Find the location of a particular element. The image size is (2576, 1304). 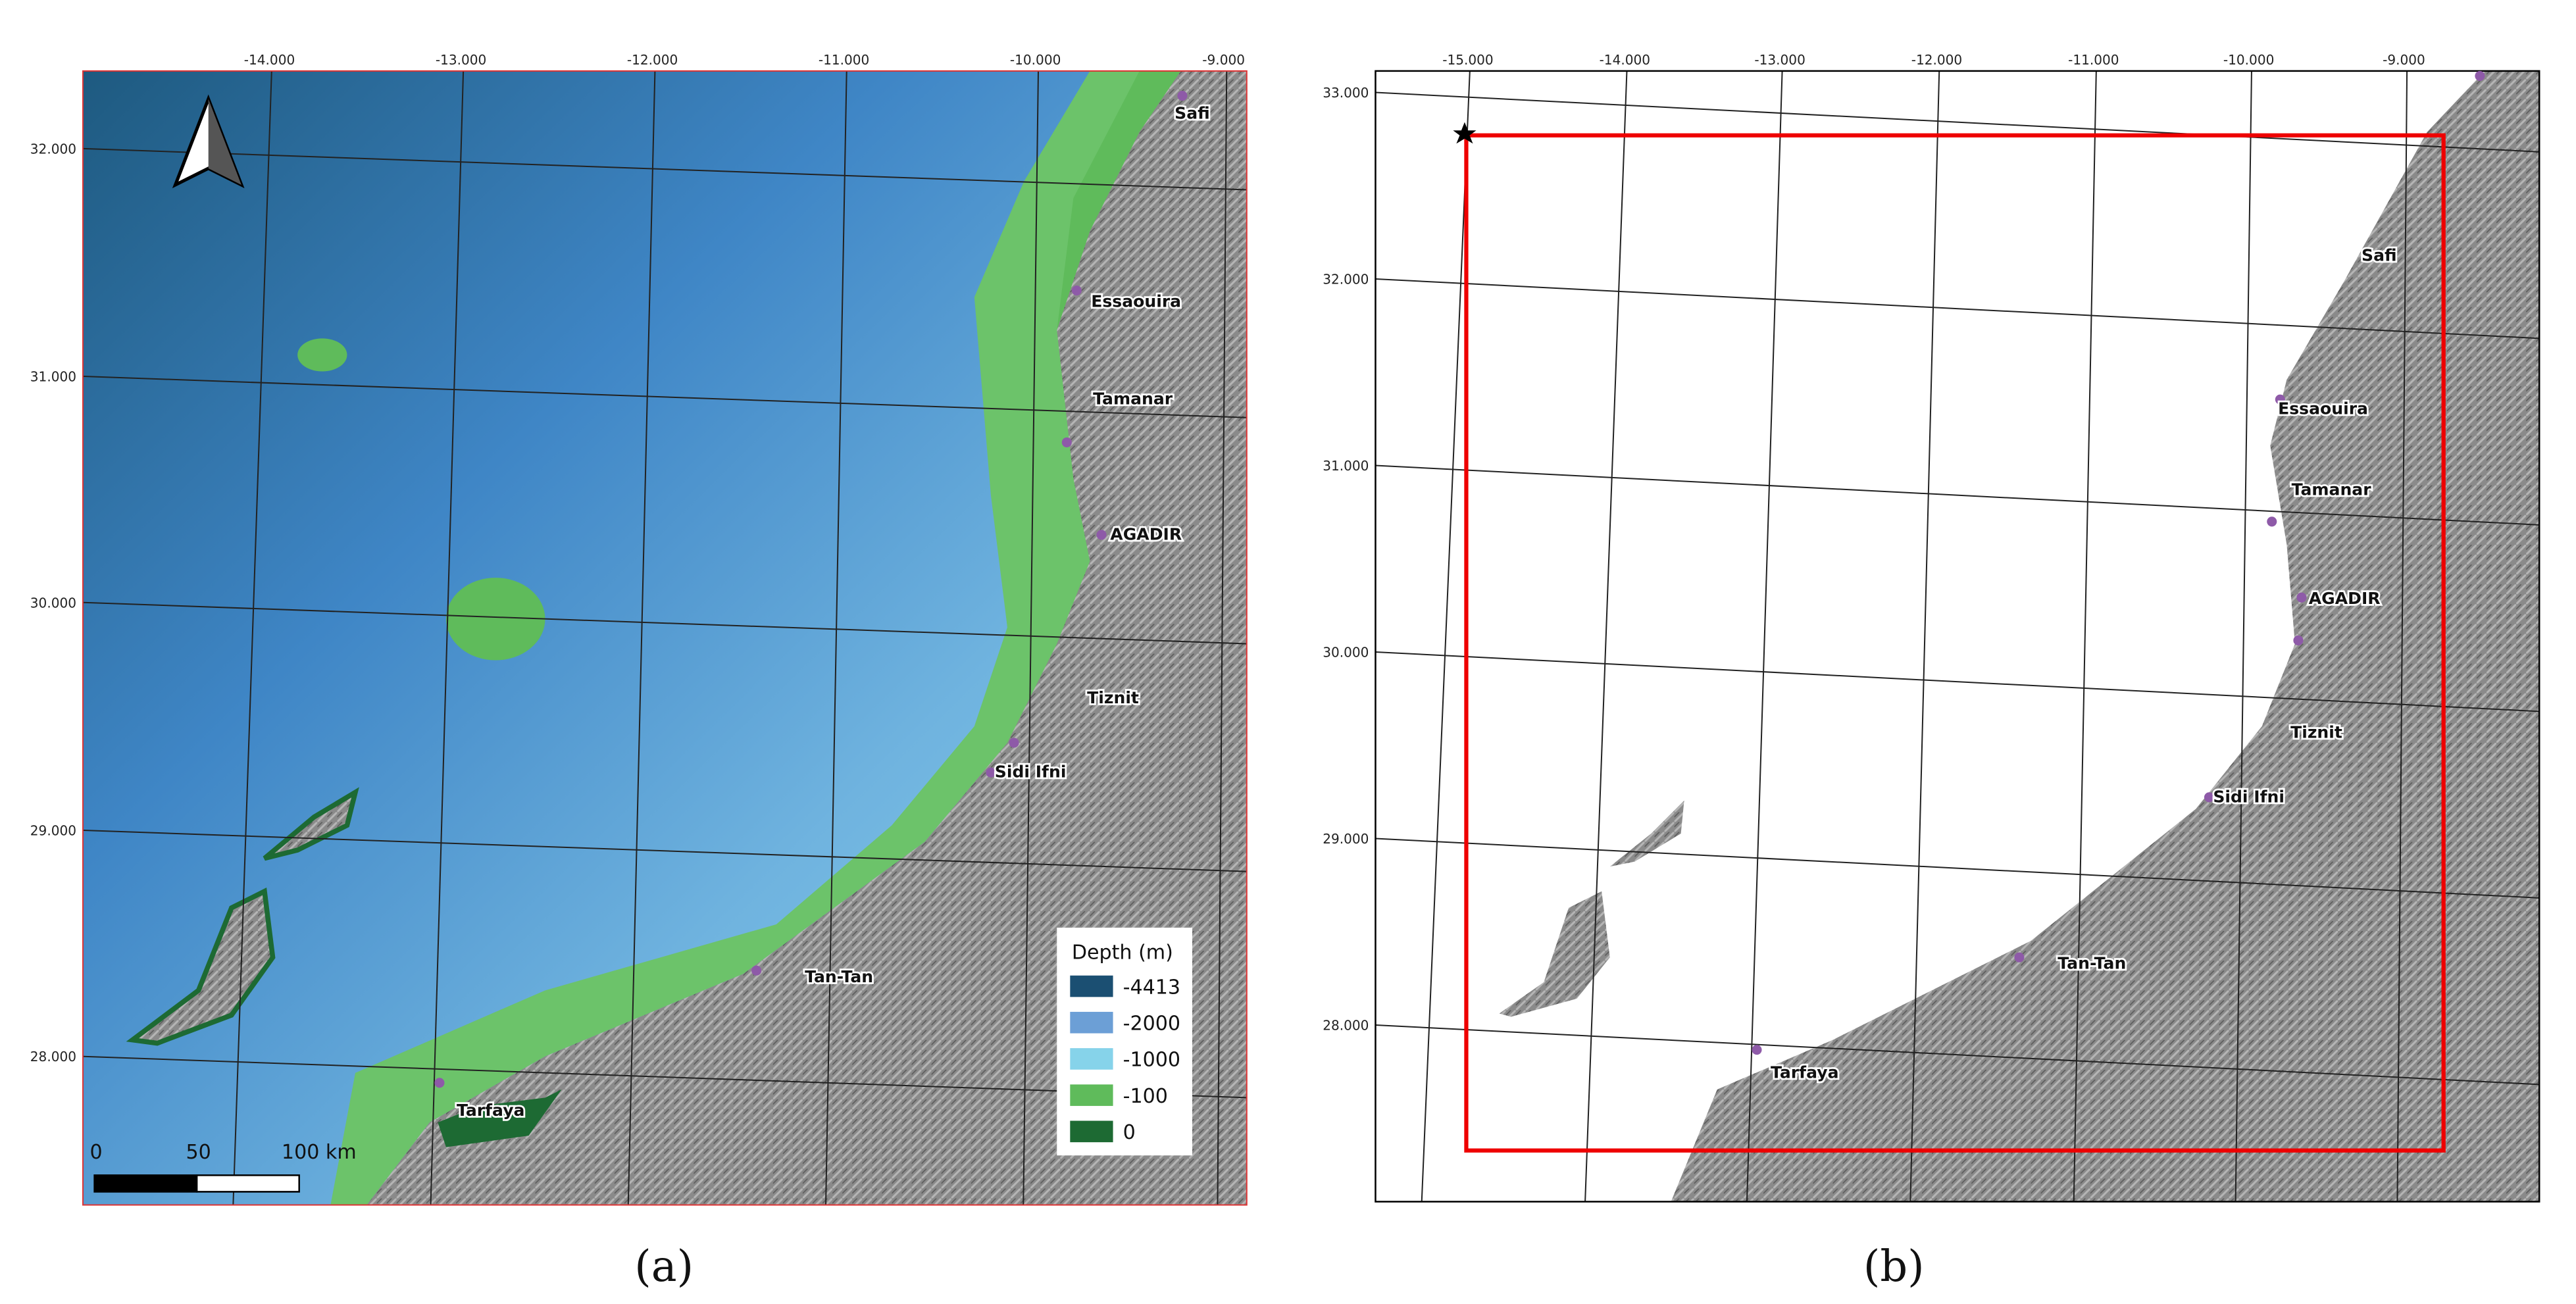

legend-title: Depth (m) is located at coordinates (1122, 953).